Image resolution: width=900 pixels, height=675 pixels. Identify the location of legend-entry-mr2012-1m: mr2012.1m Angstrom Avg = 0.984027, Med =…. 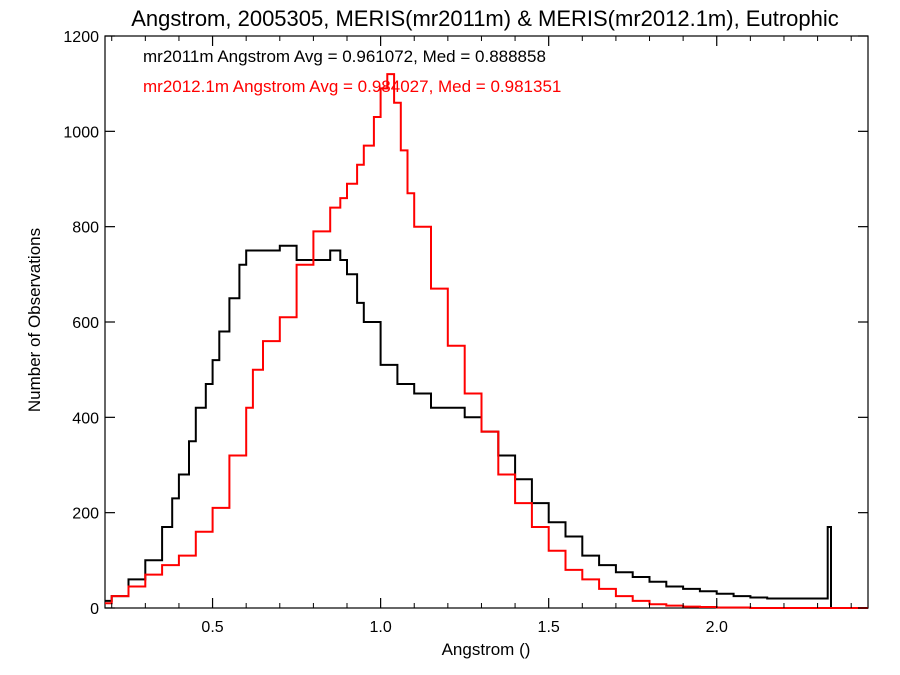
(352, 86).